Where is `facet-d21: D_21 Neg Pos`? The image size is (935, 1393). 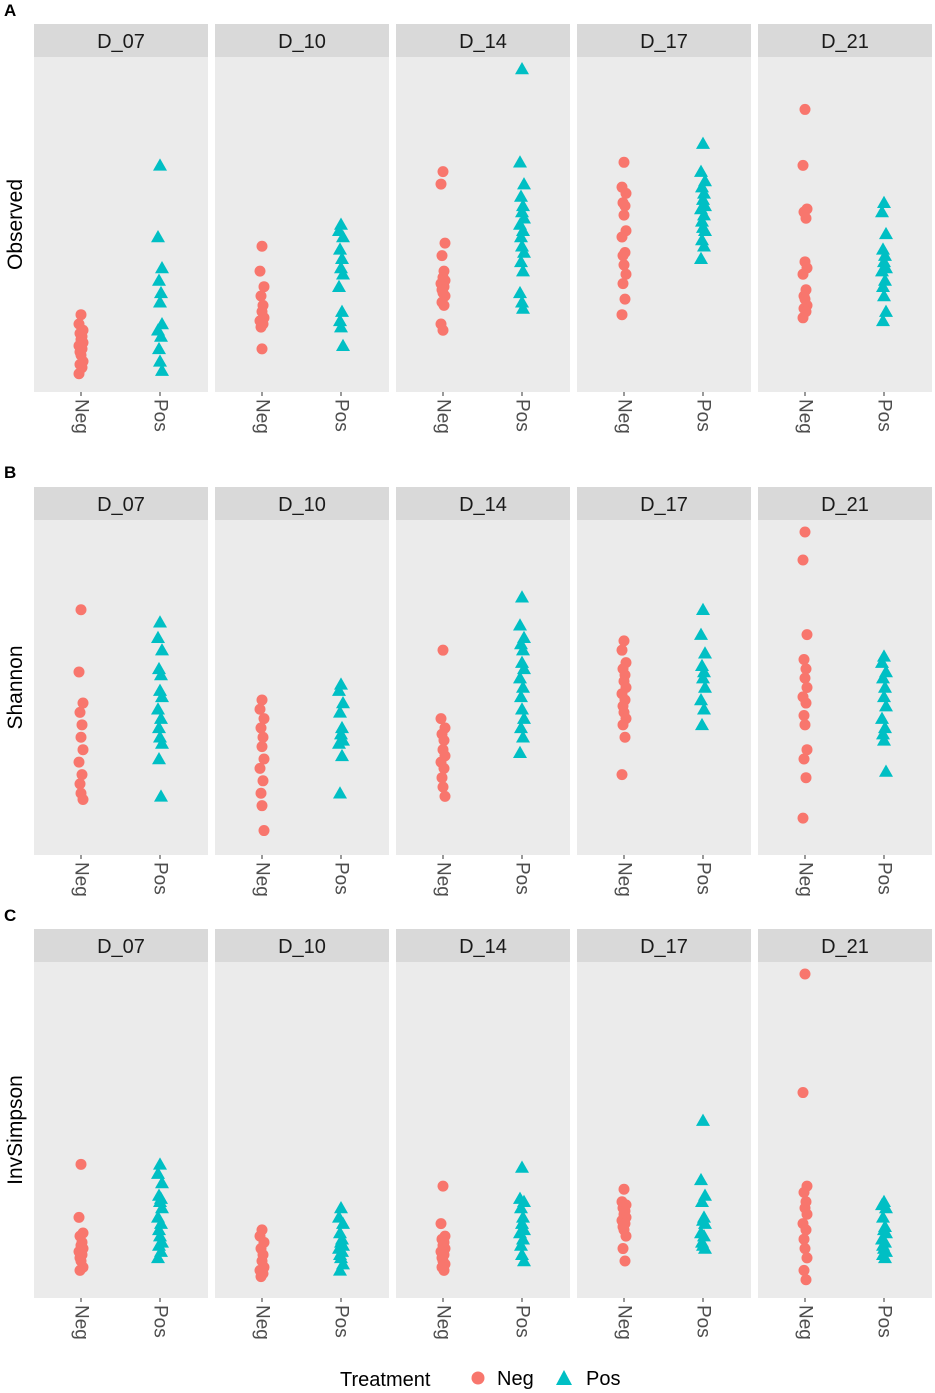 facet-d21: D_21 Neg Pos is located at coordinates (845, 1134).